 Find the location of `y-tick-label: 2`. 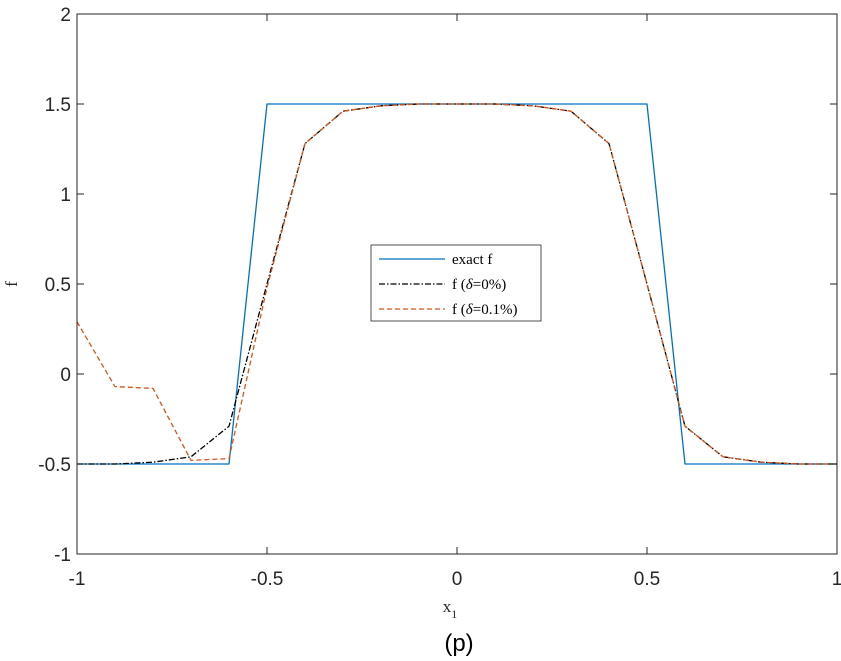

y-tick-label: 2 is located at coordinates (65, 15).